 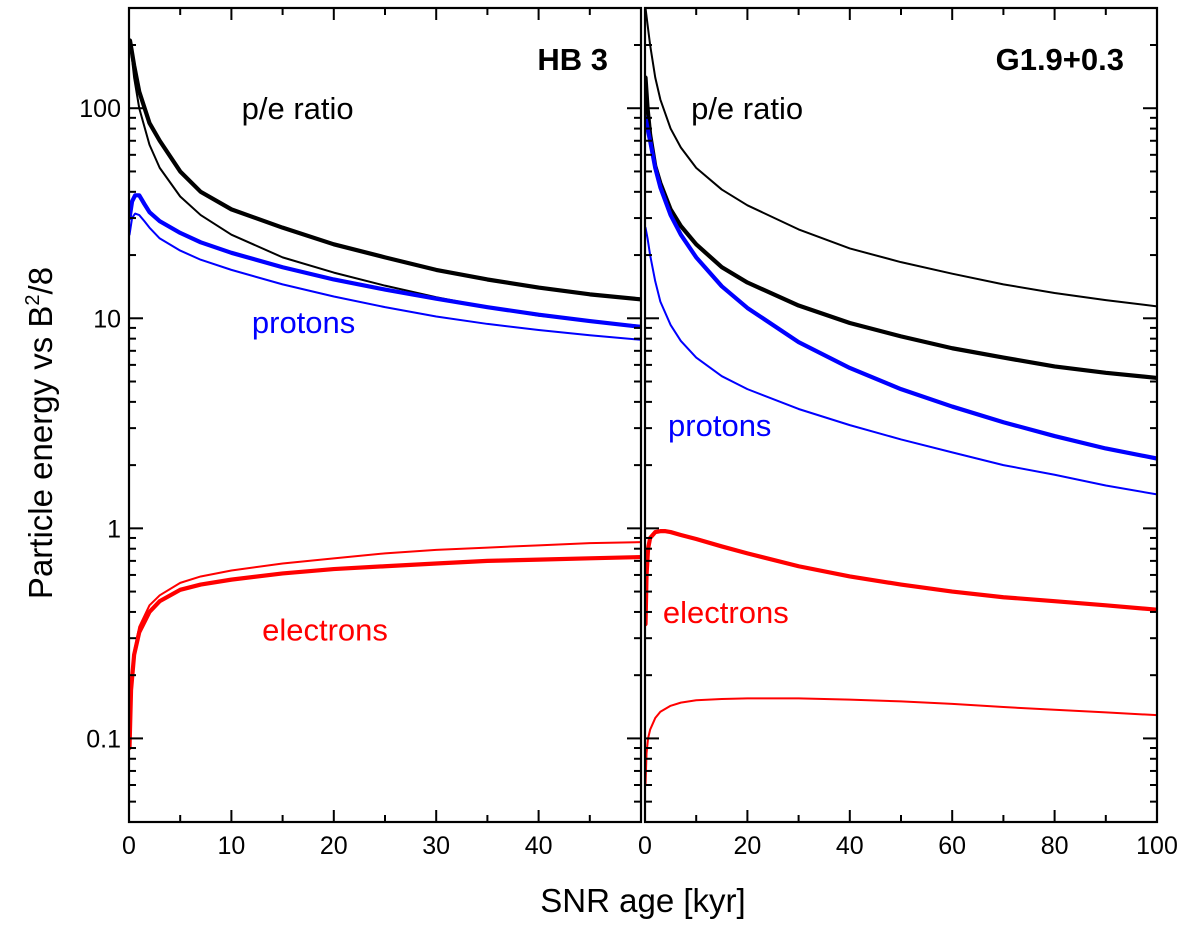 I want to click on y-axis-title-superscript: 2, so click(x=33, y=299).